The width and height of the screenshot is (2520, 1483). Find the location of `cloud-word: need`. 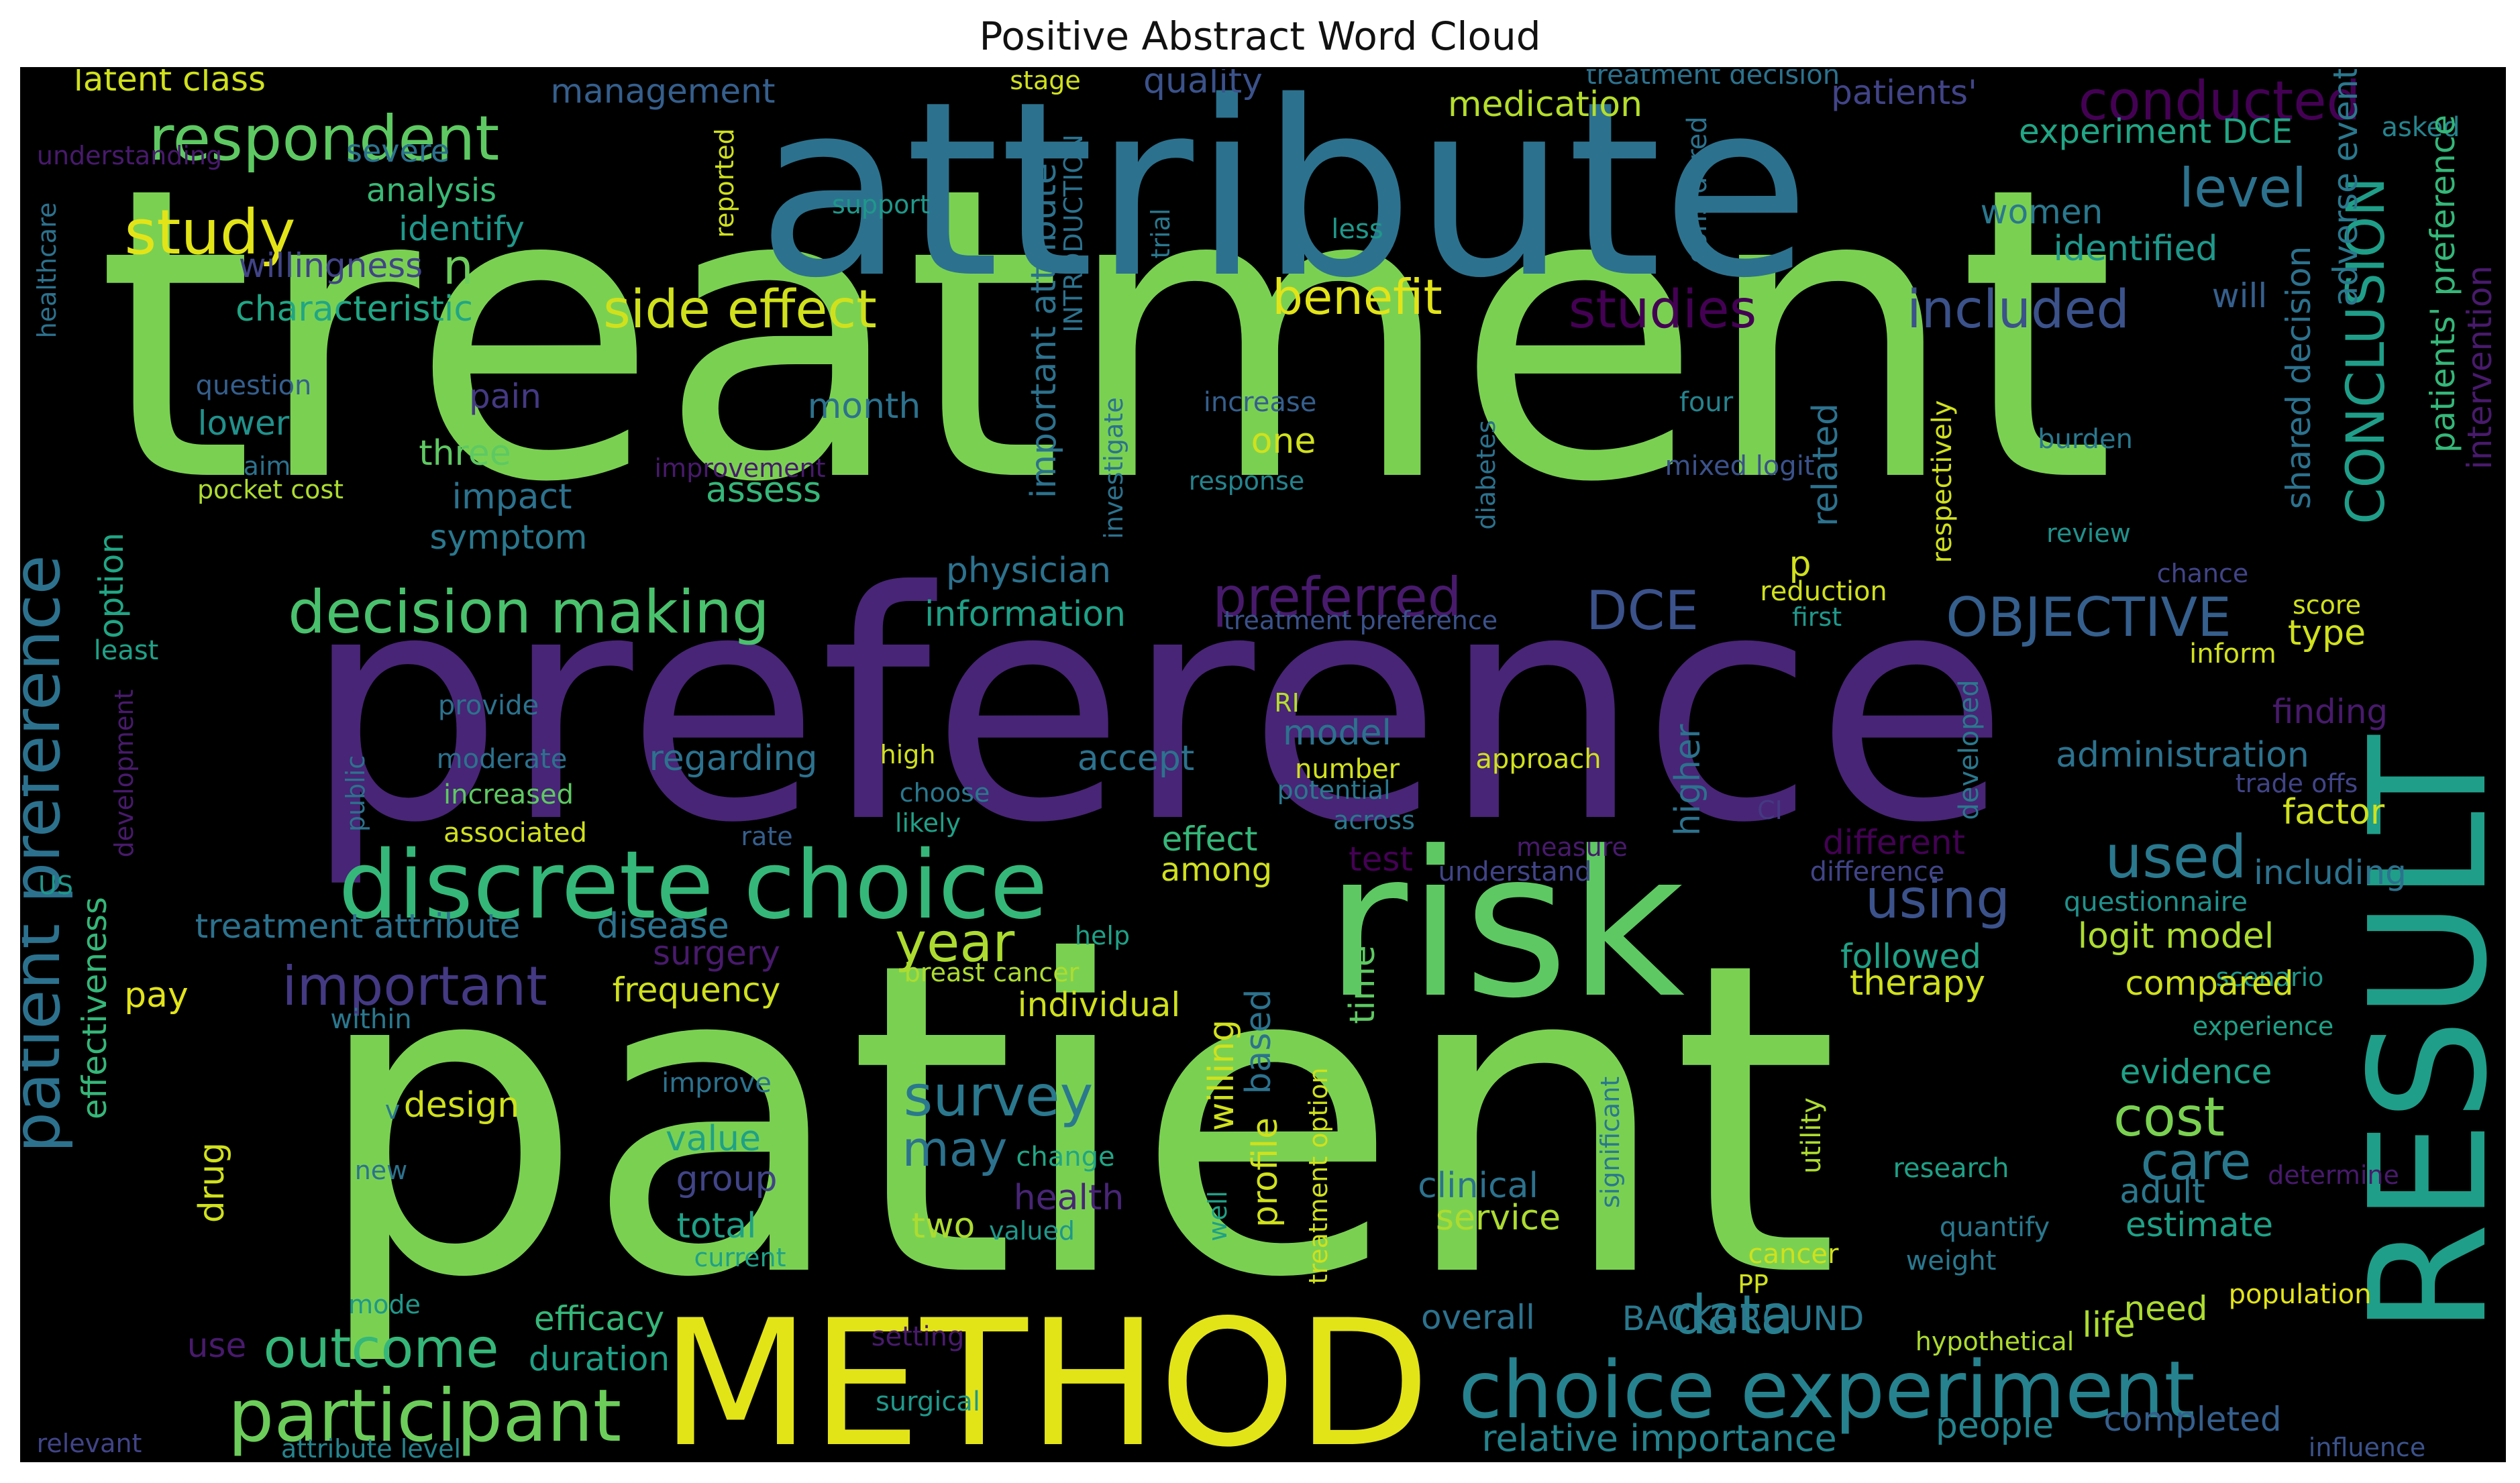

cloud-word: need is located at coordinates (2166, 1309).